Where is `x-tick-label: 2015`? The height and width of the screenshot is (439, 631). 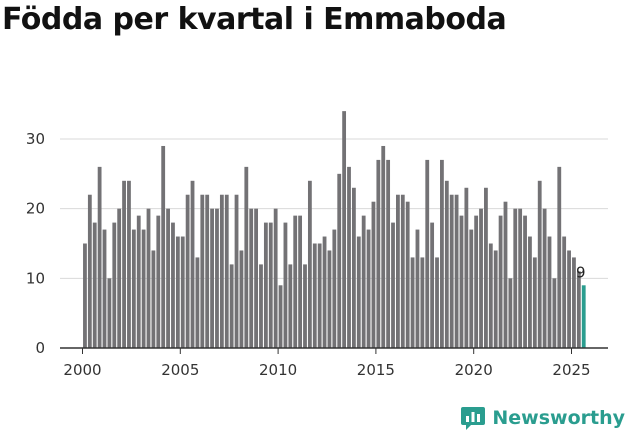
x-tick-label: 2015 is located at coordinates (376, 370).